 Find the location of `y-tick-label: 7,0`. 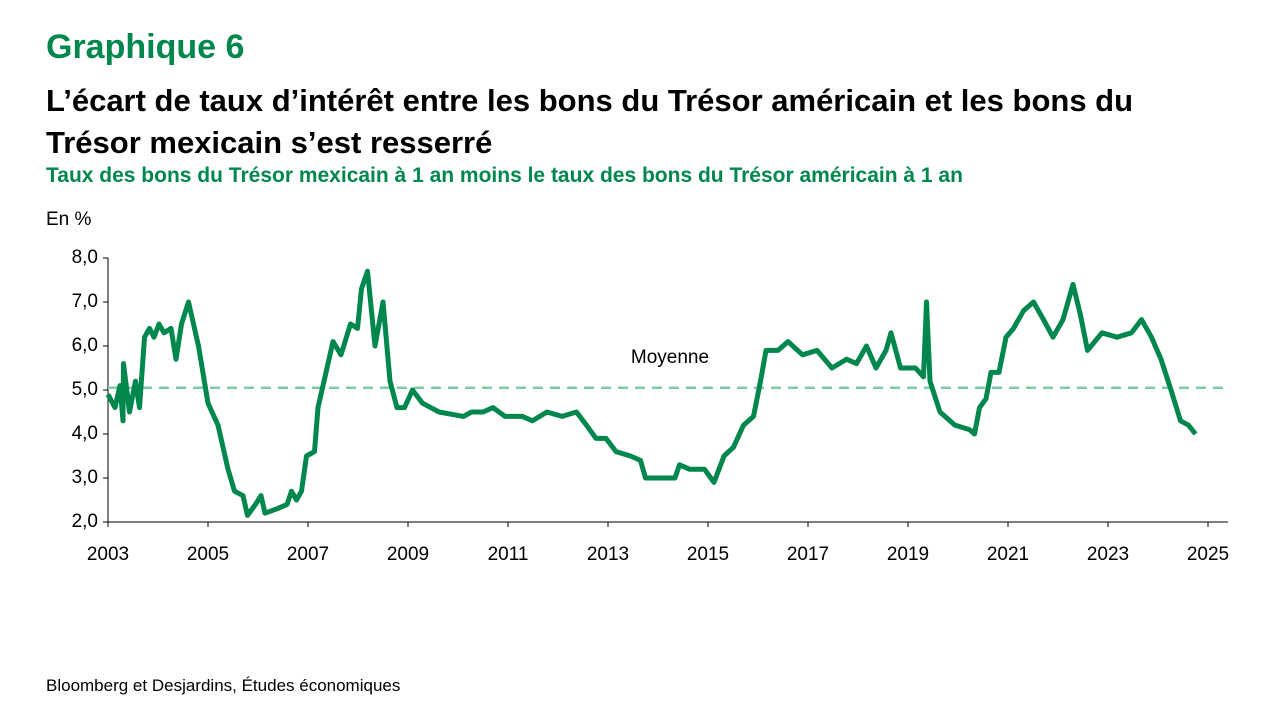

y-tick-label: 7,0 is located at coordinates (85, 301).